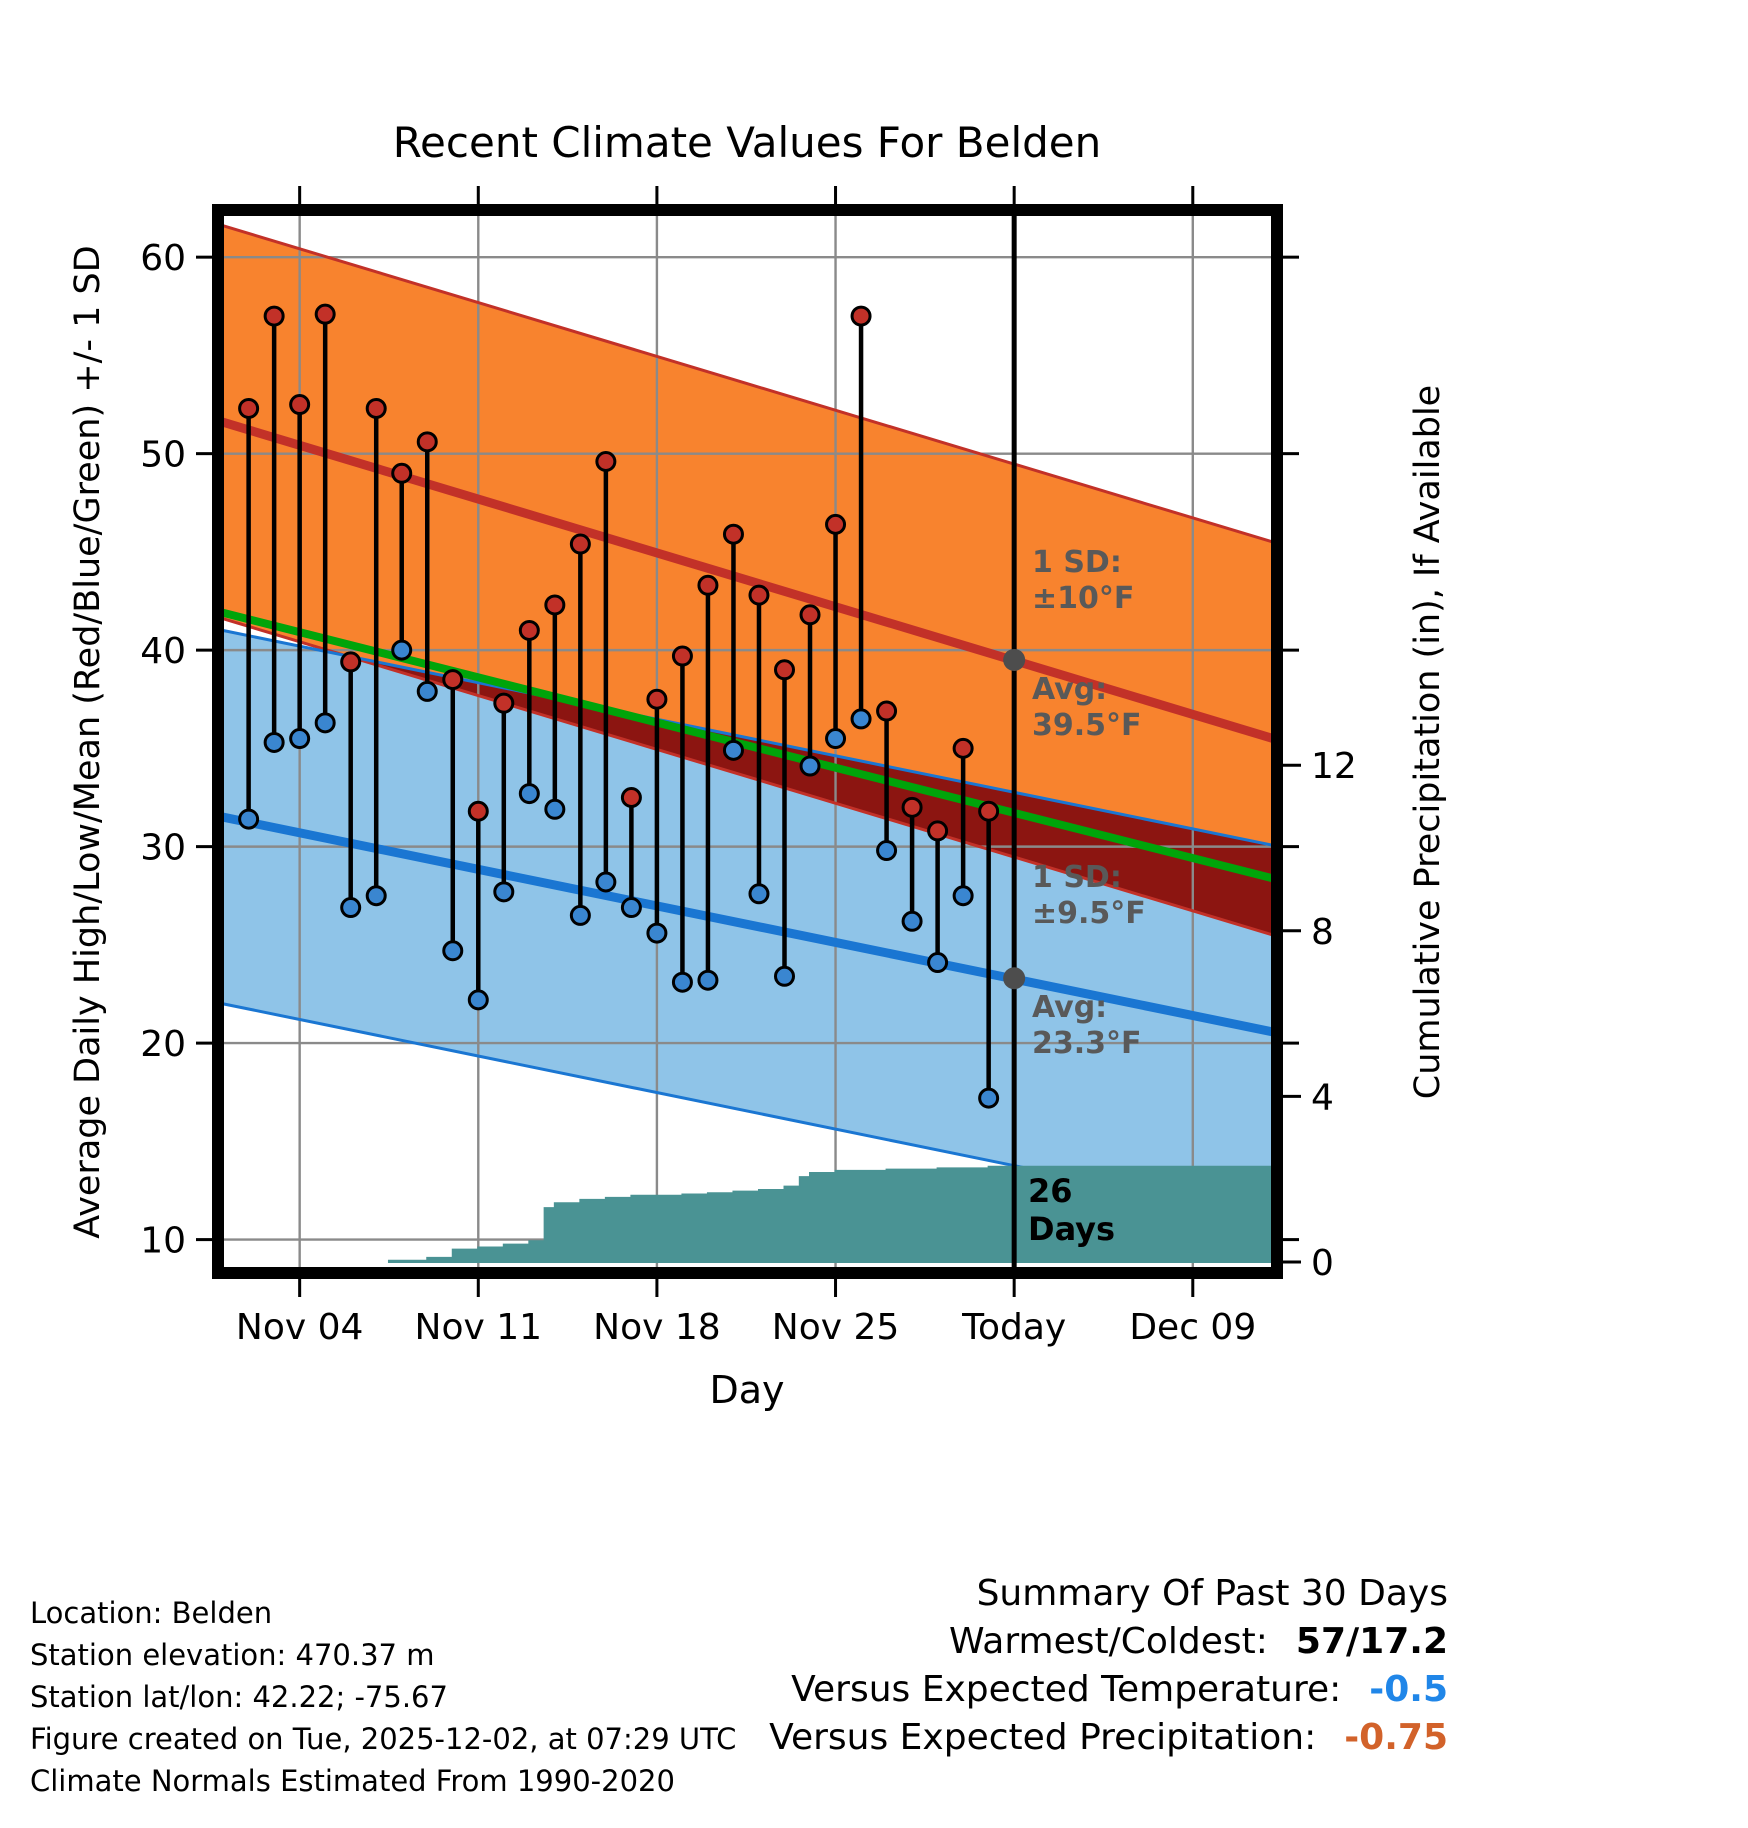 This screenshot has height=1828, width=1748. What do you see at coordinates (163, 848) in the screenshot?
I see `y-left-tick-label: 30` at bounding box center [163, 848].